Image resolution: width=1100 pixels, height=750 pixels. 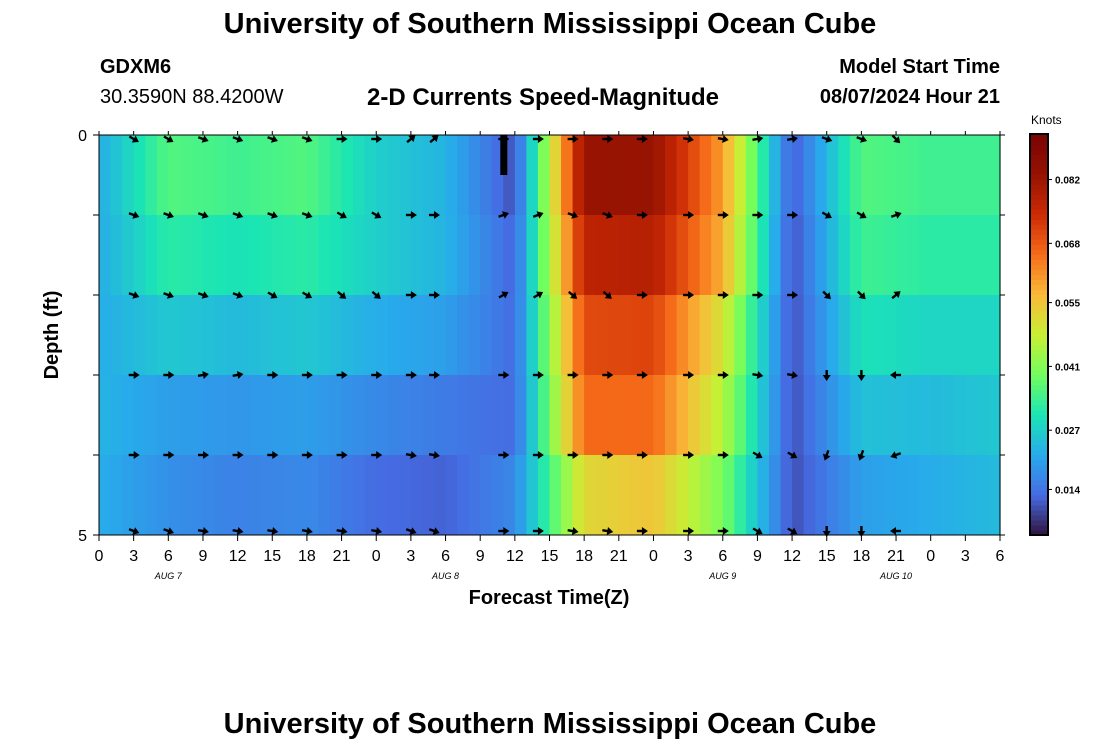 What do you see at coordinates (653, 556) in the screenshot?
I see `x-tick-label: 0` at bounding box center [653, 556].